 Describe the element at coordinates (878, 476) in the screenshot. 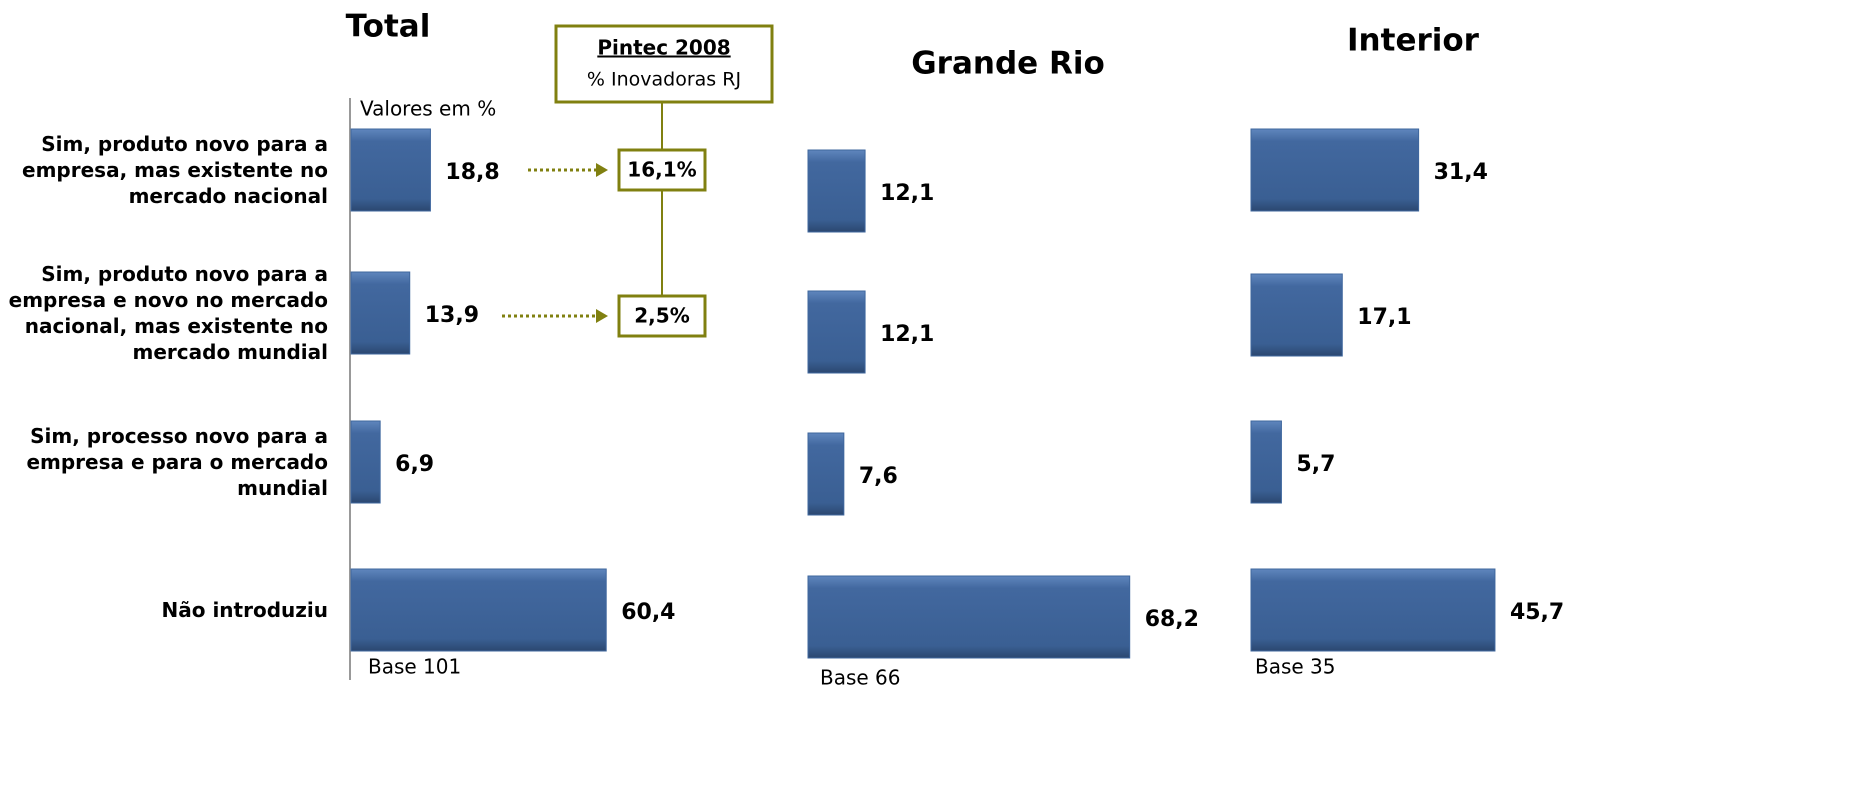

I see `value-label: 7,6` at that location.